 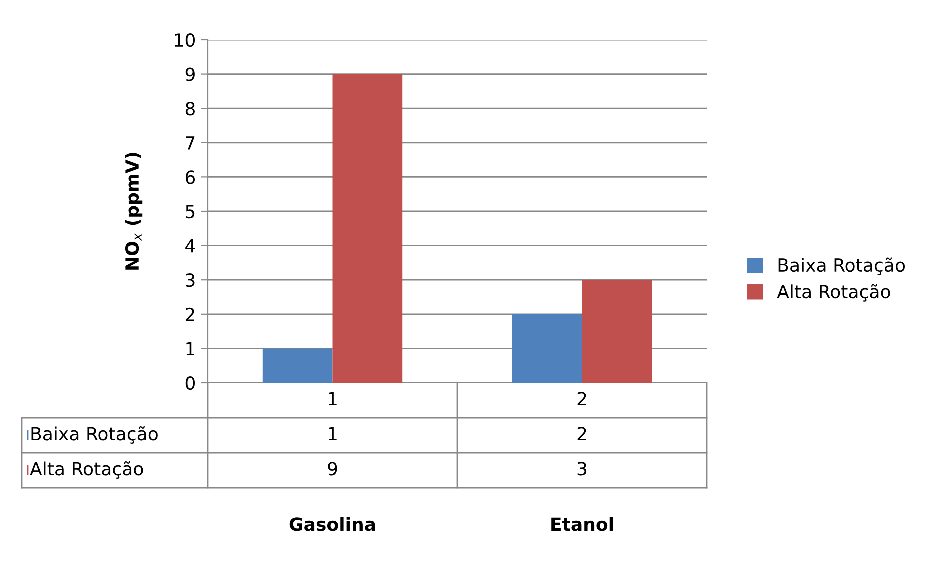 I want to click on y-tick-label: 2, so click(x=190, y=315).